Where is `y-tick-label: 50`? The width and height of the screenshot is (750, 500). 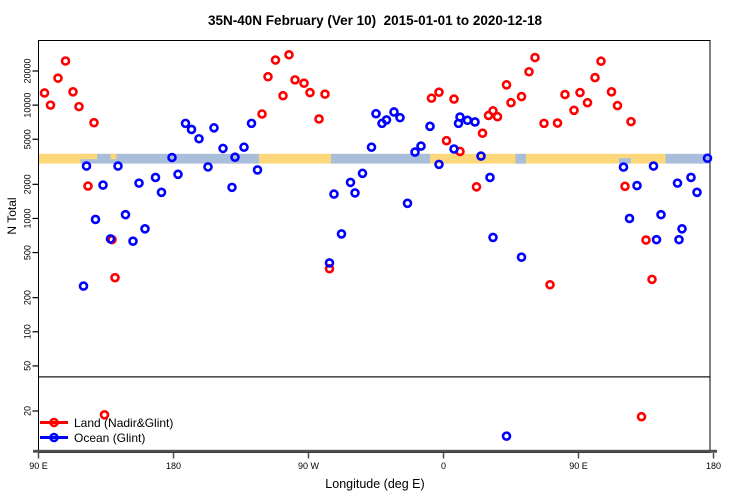 y-tick-label: 50 is located at coordinates (27, 366).